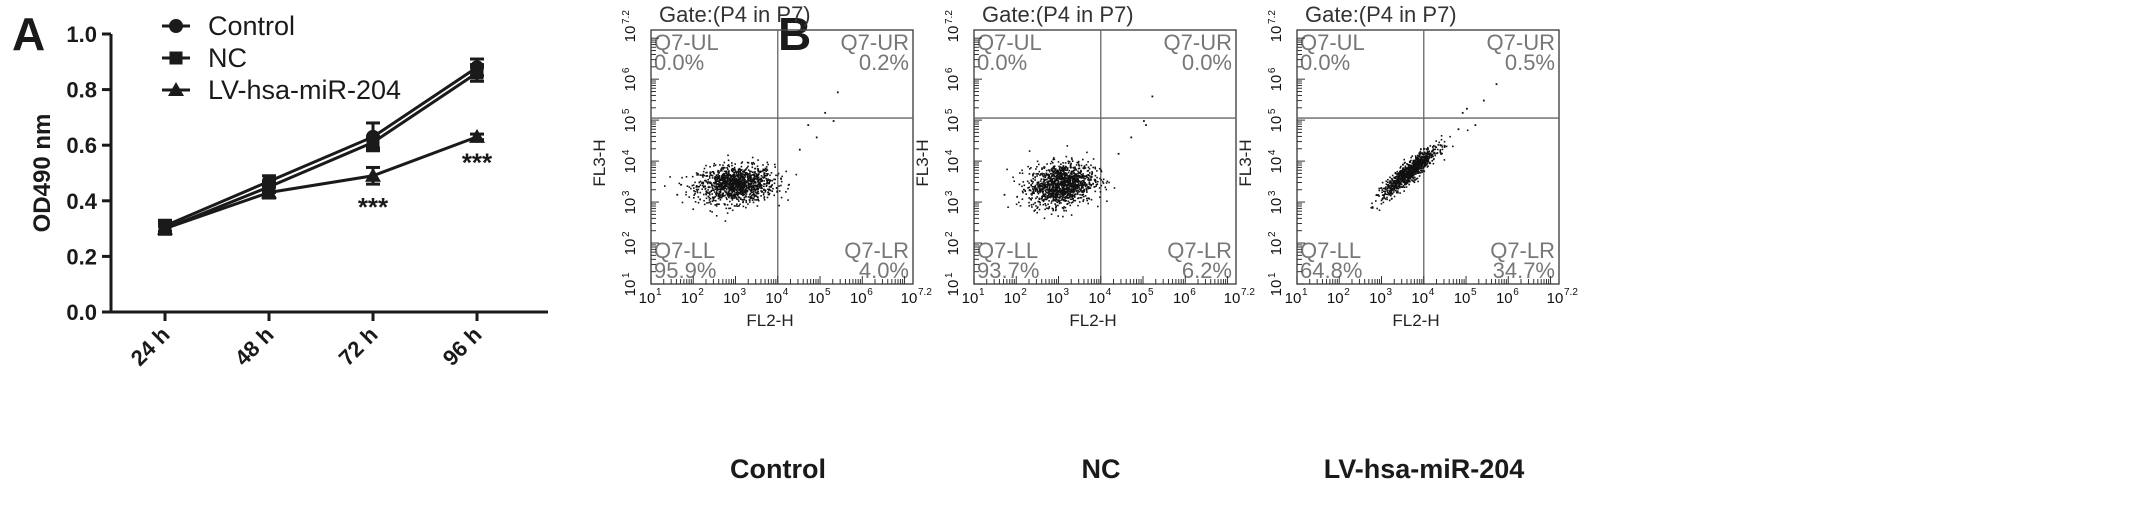 This screenshot has height=517, width=2150. What do you see at coordinates (828, 292) in the screenshot?
I see `x-tick-exponent: 5` at bounding box center [828, 292].